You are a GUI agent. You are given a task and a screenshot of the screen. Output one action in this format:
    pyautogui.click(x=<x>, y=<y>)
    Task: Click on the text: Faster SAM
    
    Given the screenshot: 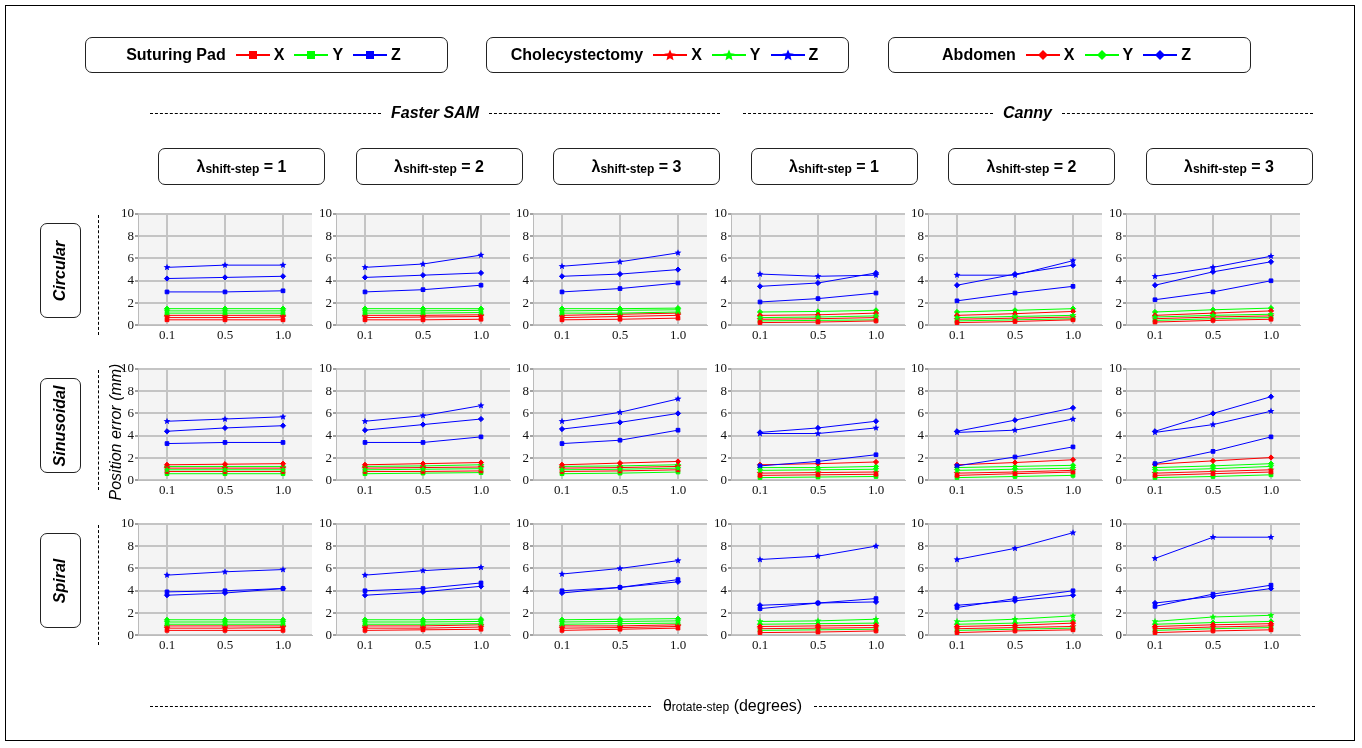 What is the action you would take?
    pyautogui.click(x=435, y=113)
    